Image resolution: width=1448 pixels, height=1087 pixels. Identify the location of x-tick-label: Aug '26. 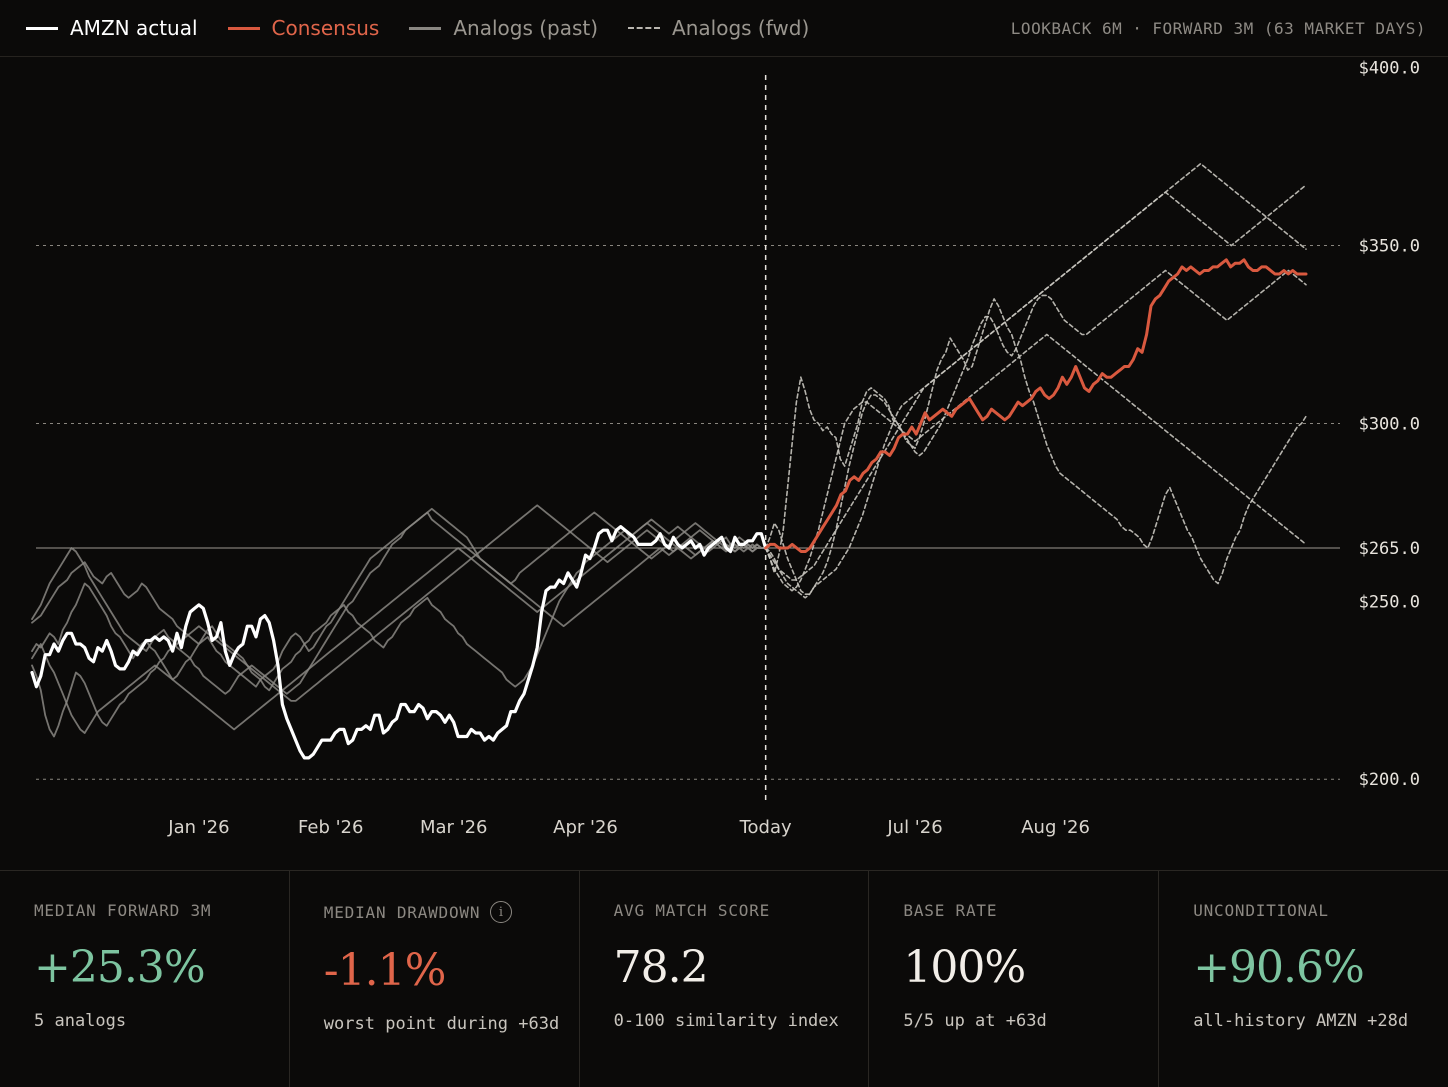
(1055, 827).